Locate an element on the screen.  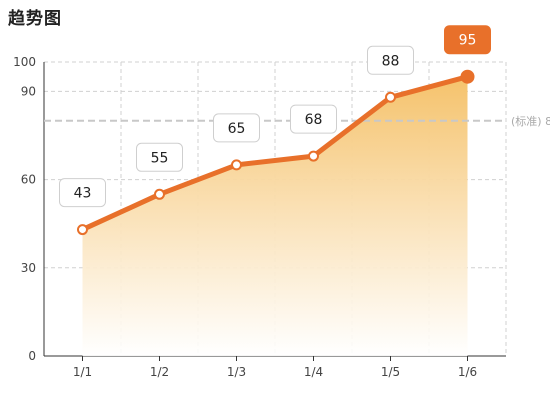
data-label: 68 is located at coordinates (314, 120).